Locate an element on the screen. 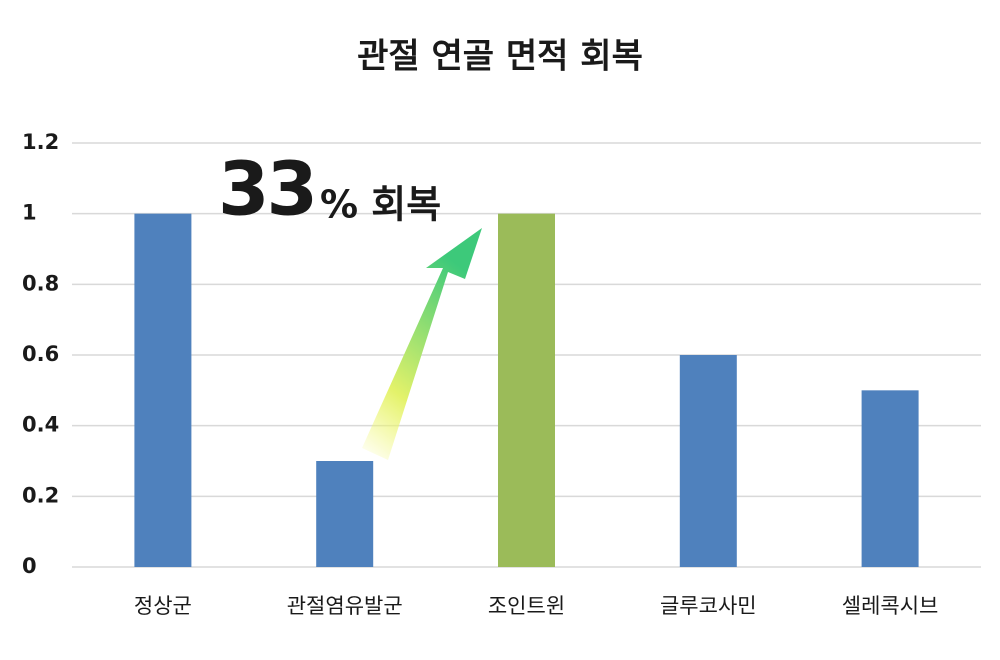 The width and height of the screenshot is (1000, 660). y-tick-label: 1.2 is located at coordinates (40, 142).